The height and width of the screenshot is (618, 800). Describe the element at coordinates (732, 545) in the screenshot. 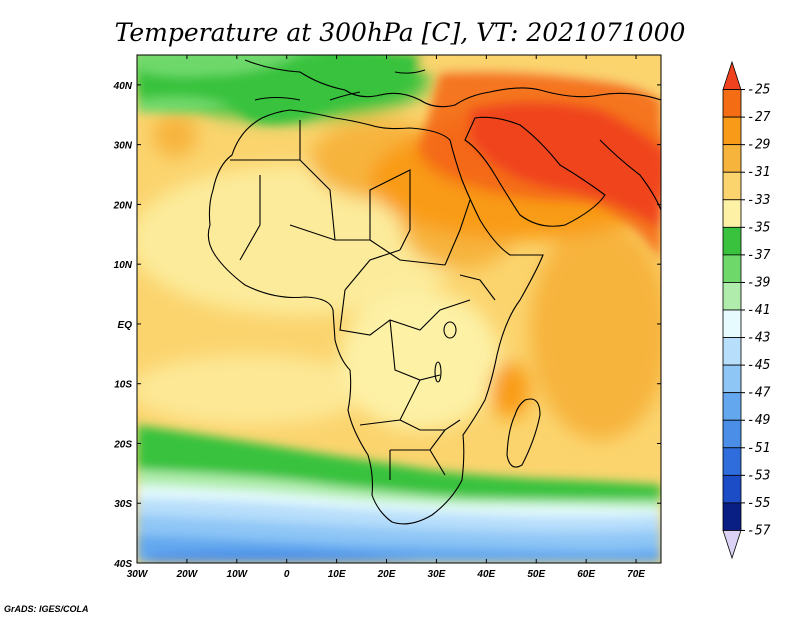

I see `colorbar-bottom-triangle` at that location.